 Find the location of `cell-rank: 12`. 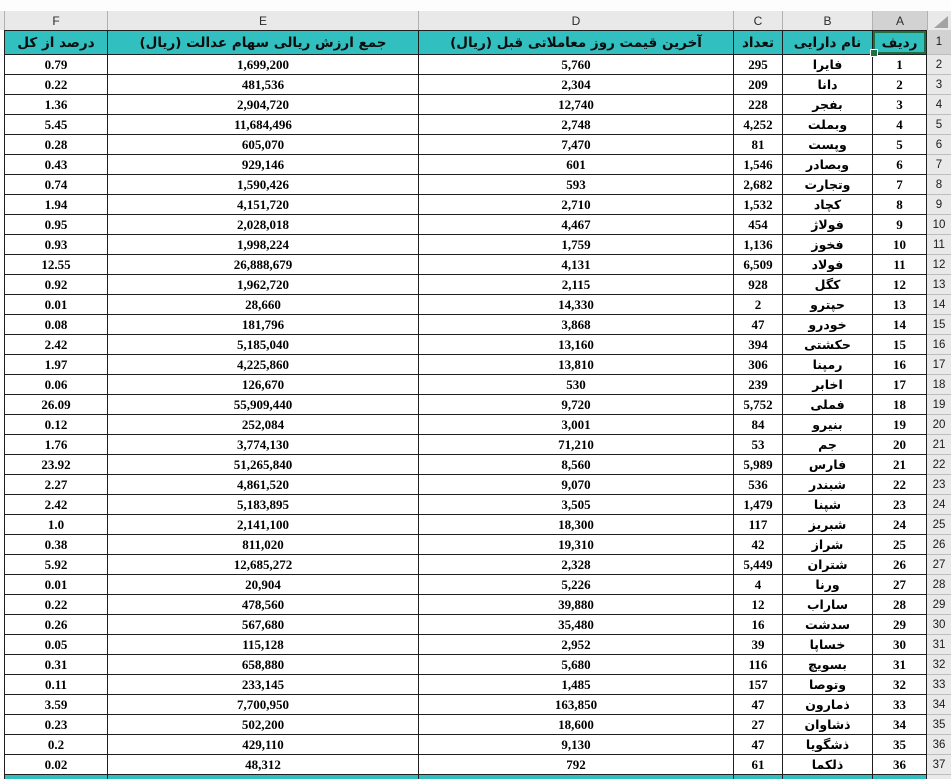

cell-rank: 12 is located at coordinates (899, 285).